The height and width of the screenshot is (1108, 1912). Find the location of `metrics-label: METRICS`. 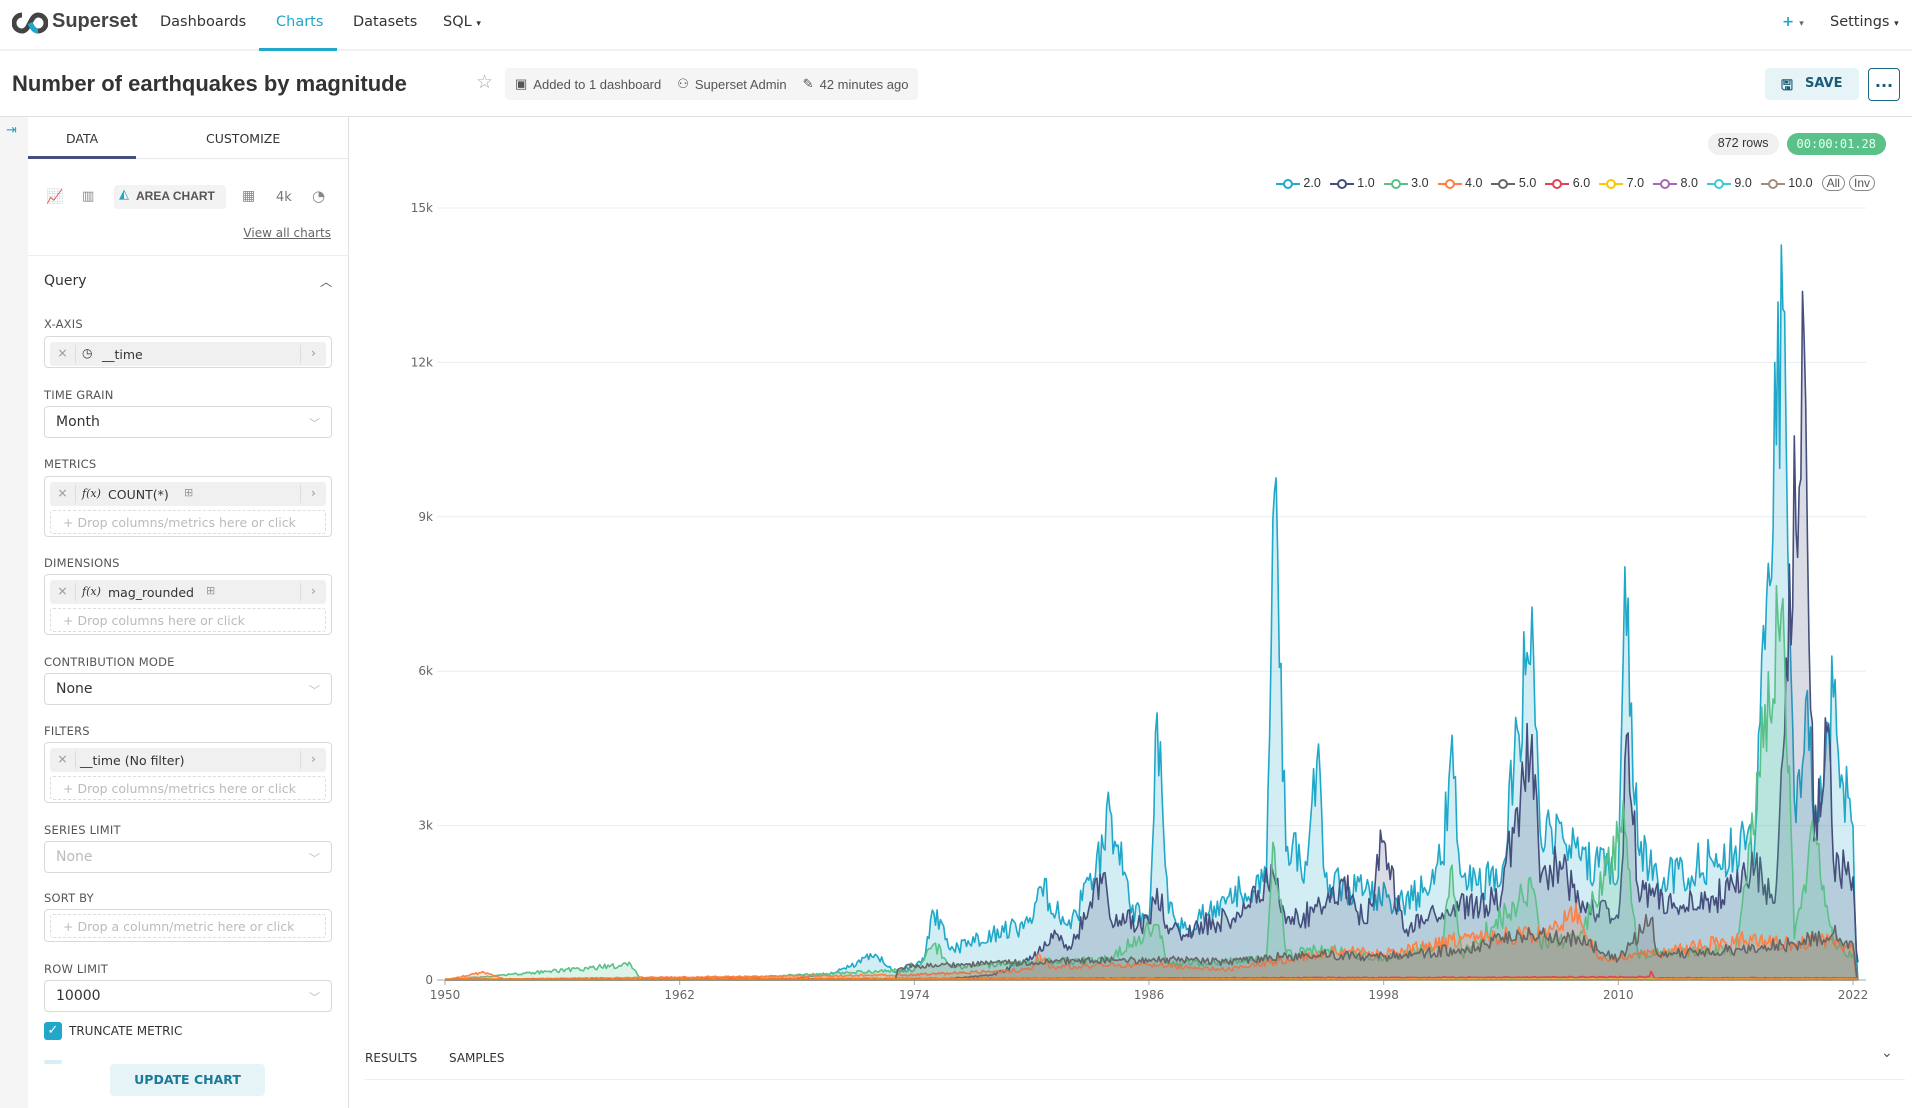

metrics-label: METRICS is located at coordinates (70, 464).